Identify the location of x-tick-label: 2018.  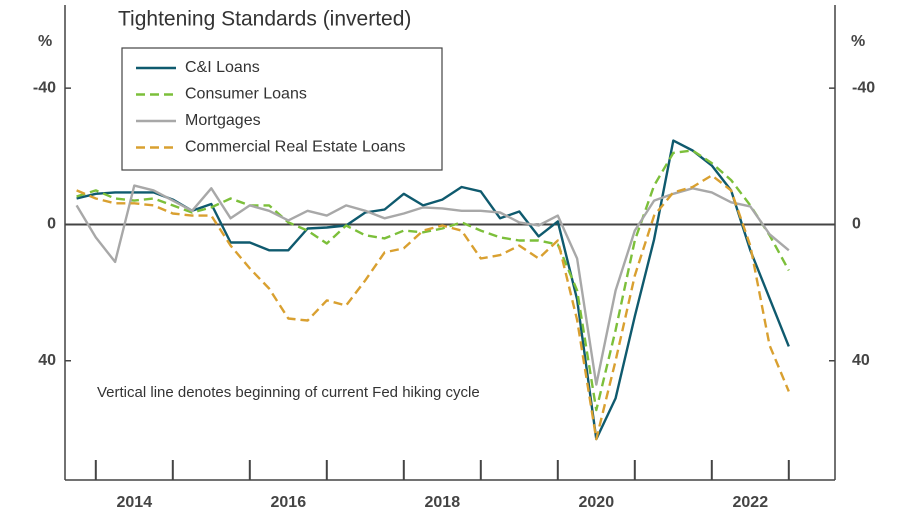
(443, 502).